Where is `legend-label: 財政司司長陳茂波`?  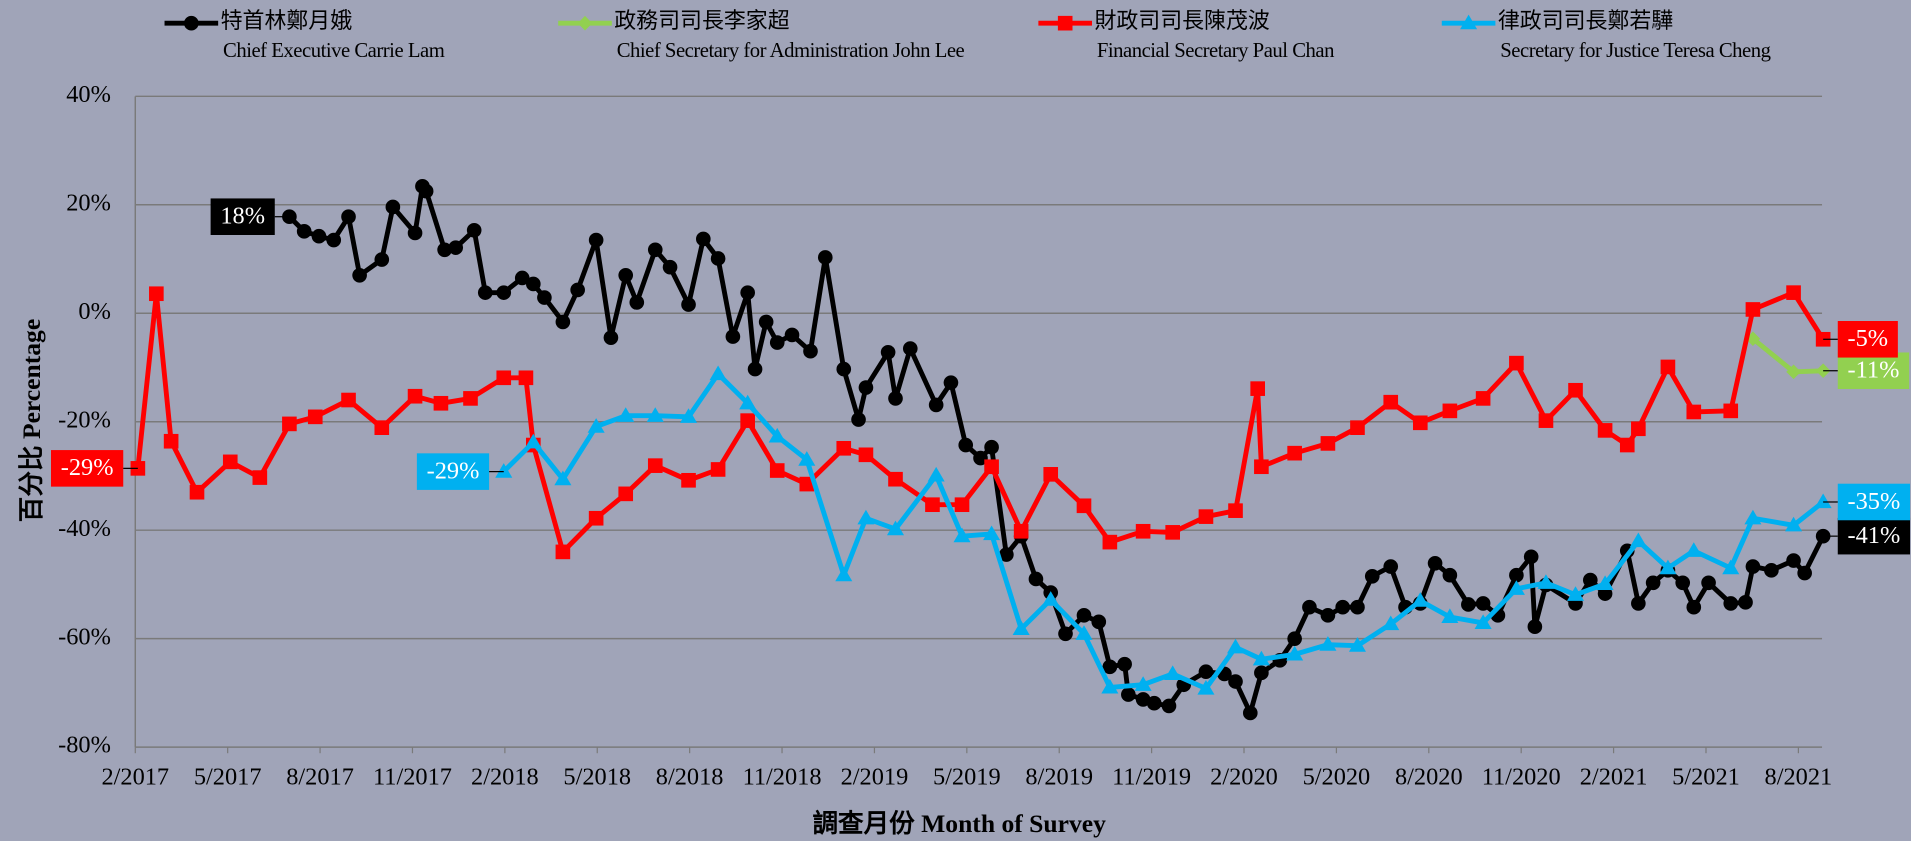 legend-label: 財政司司長陳茂波 is located at coordinates (1181, 20).